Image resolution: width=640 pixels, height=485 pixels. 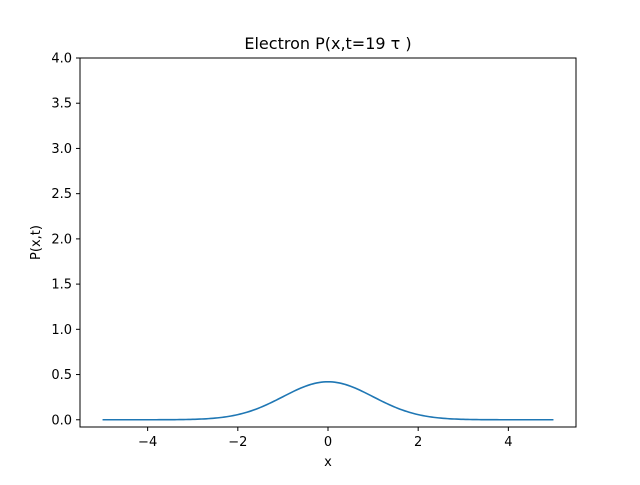 I want to click on y-tick-label: 0.0, so click(x=61, y=420).